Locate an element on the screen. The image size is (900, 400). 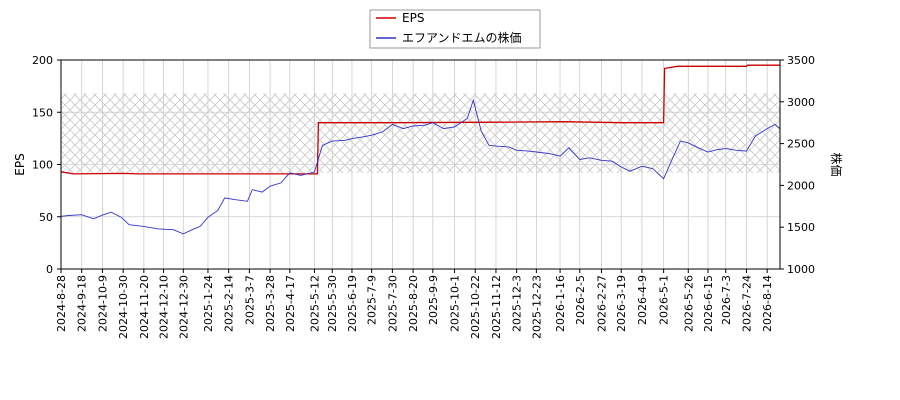
x-tick-label: 2025-4-17 is located at coordinates (290, 303).